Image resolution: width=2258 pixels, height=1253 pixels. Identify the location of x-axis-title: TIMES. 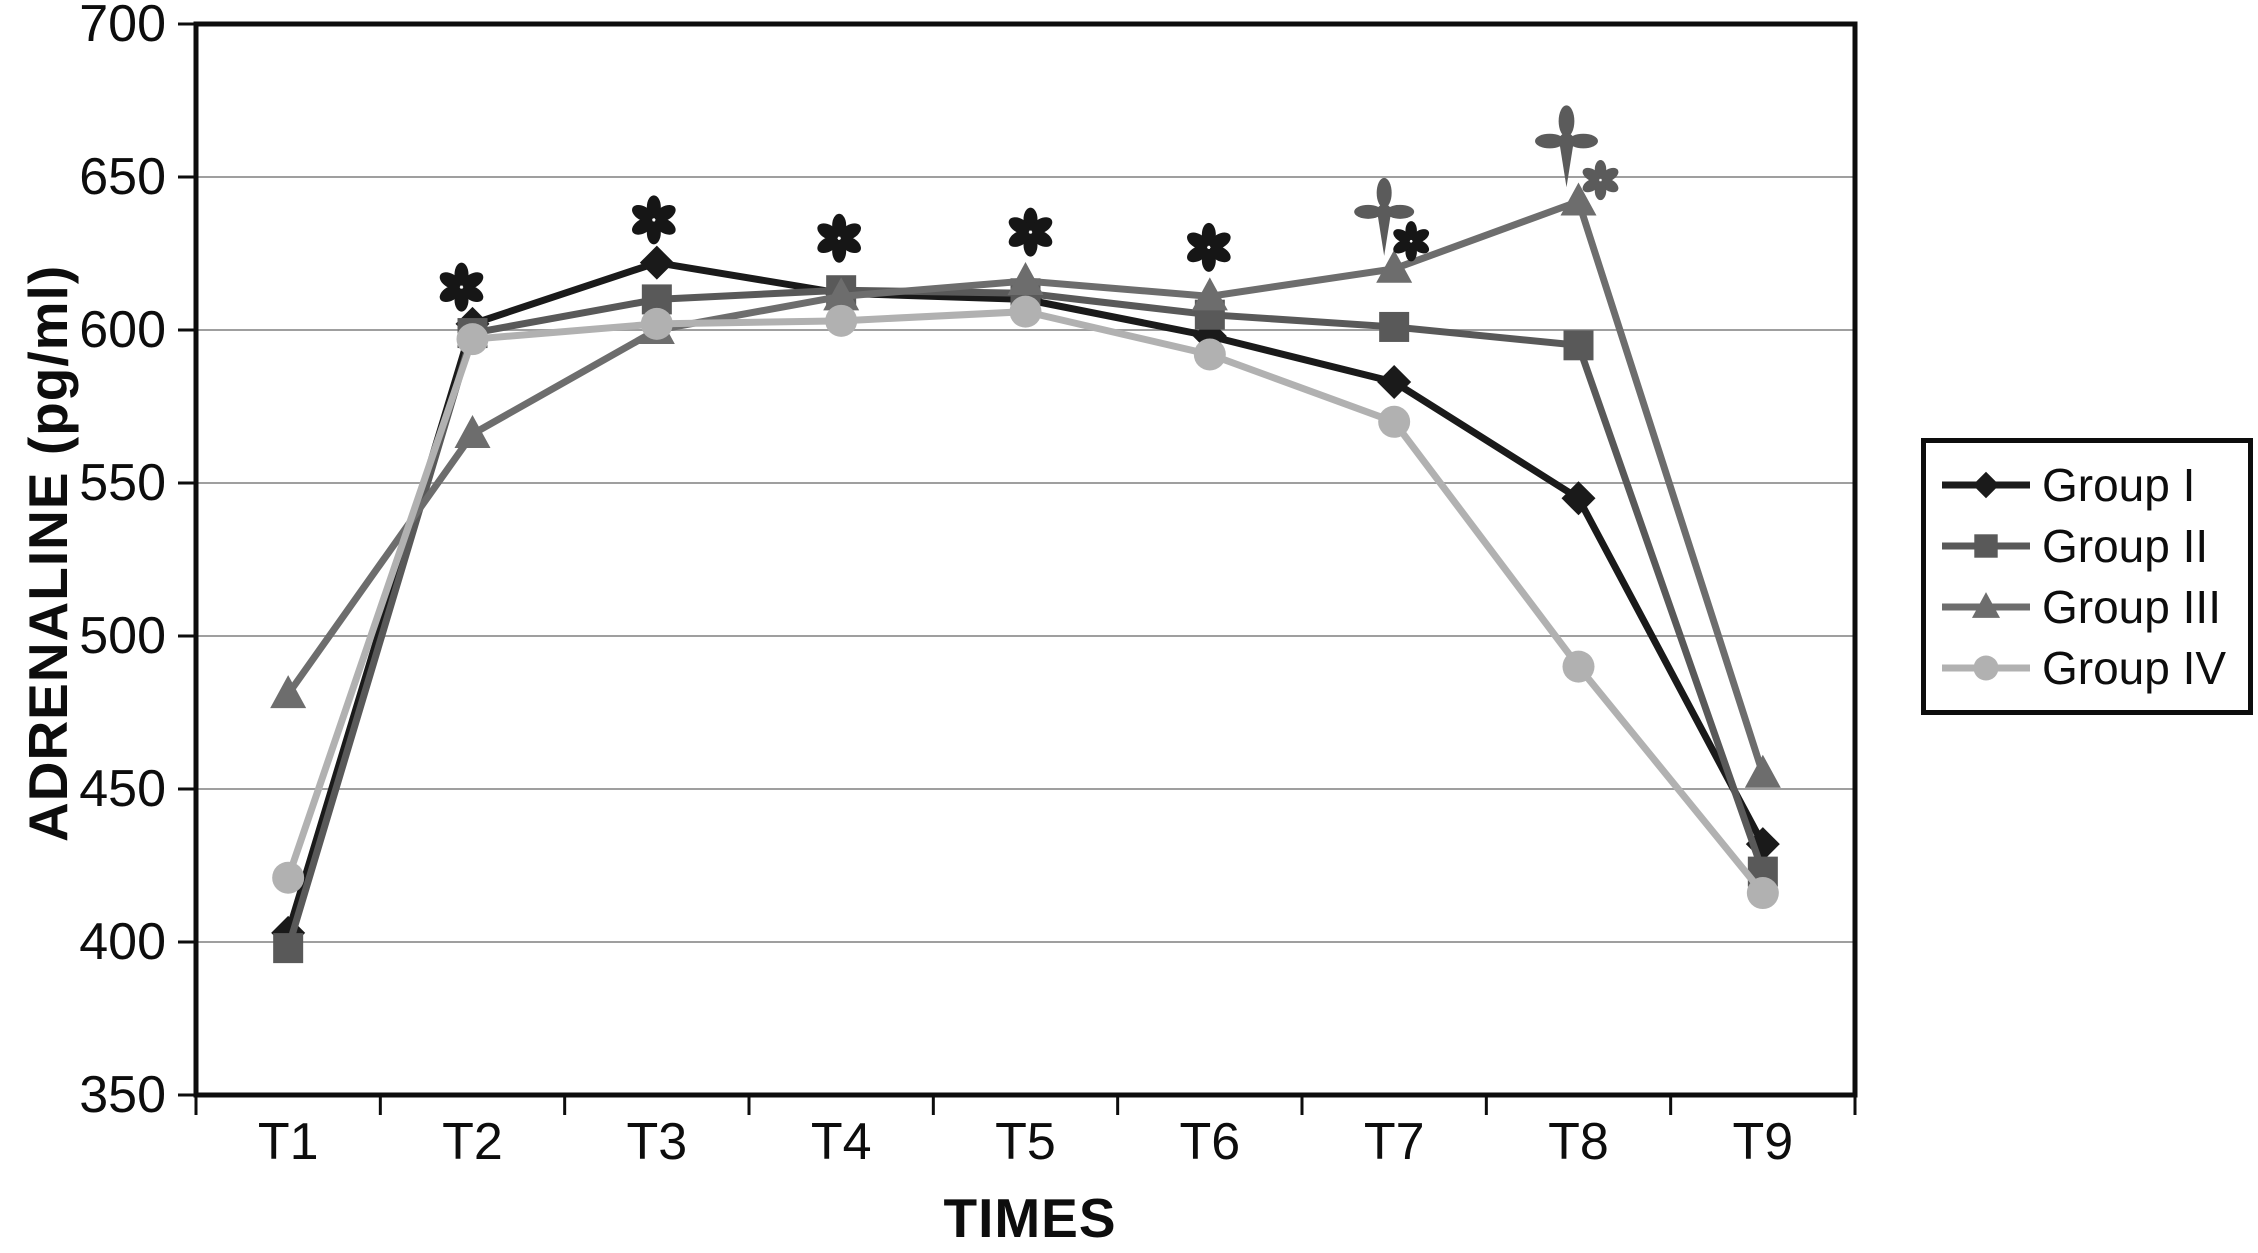
(1030, 1218).